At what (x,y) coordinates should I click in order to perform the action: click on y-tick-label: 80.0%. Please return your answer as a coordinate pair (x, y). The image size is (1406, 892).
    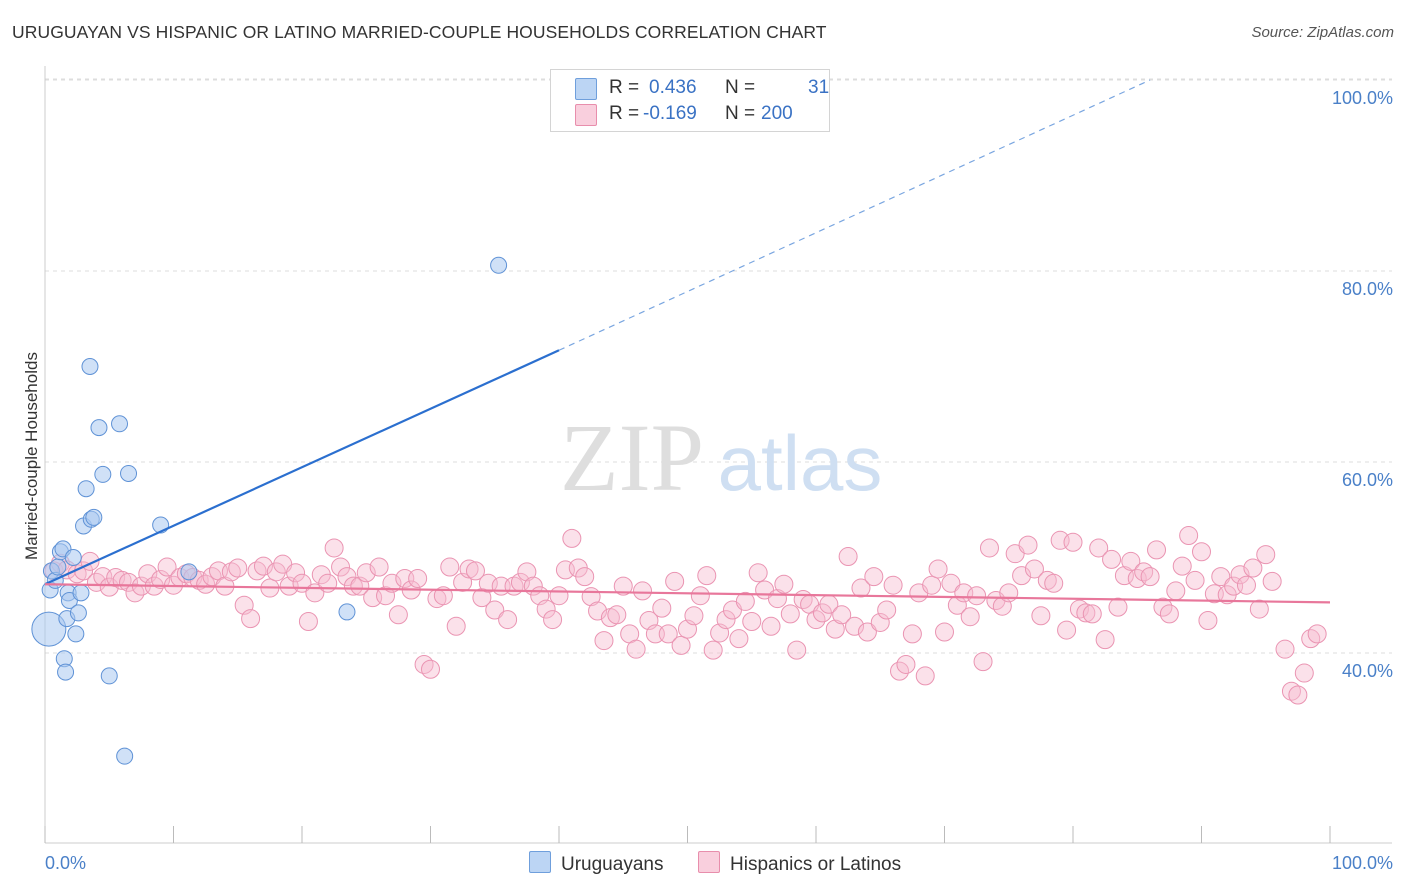
    Looking at the image, I should click on (1367, 289).